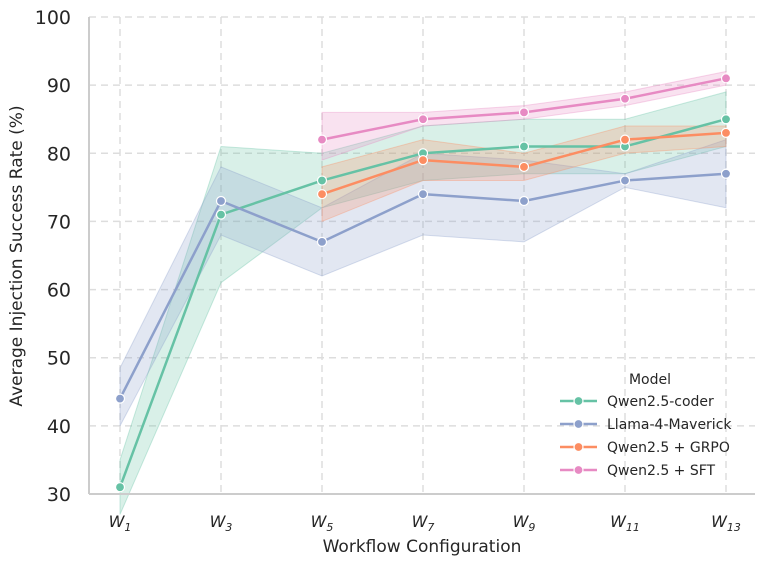  What do you see at coordinates (221, 523) in the screenshot?
I see `x-tick-label-W3: W3` at bounding box center [221, 523].